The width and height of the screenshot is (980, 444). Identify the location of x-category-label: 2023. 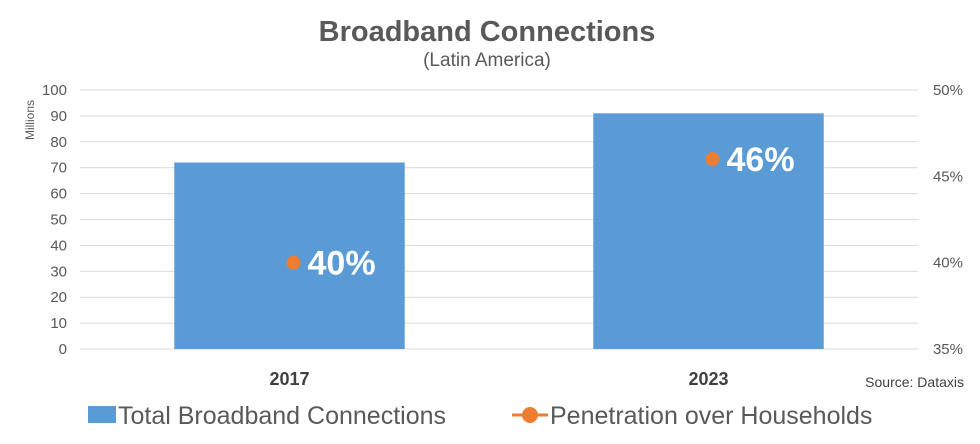
(708, 379).